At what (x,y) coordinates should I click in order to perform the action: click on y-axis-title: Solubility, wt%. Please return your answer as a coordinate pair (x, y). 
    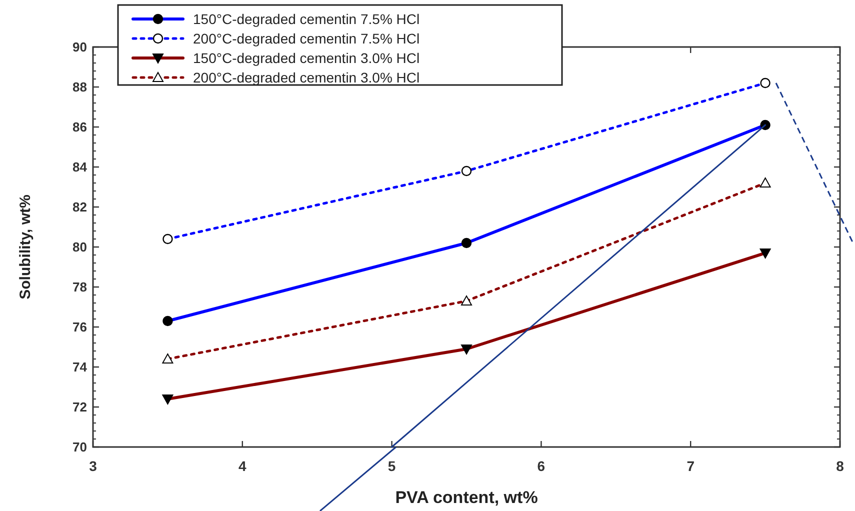
    Looking at the image, I should click on (25, 247).